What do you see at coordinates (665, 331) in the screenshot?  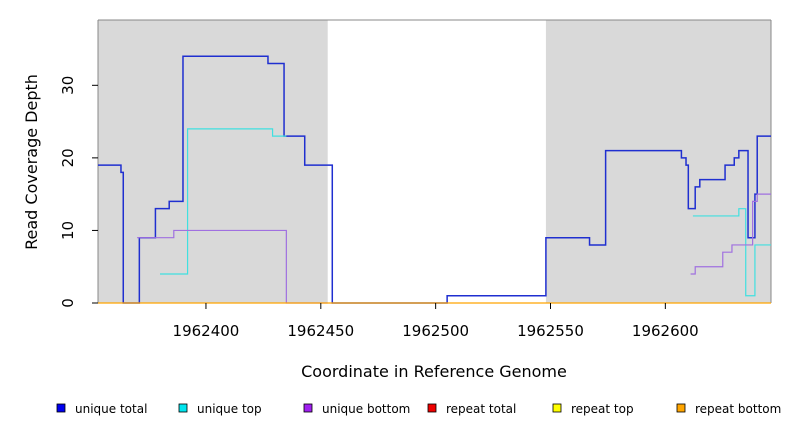 I see `x-tick-label: 1962600` at bounding box center [665, 331].